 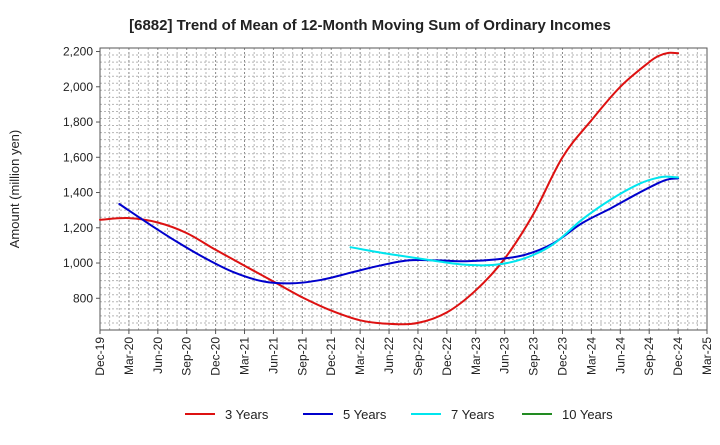 I want to click on x-tick-label: Mar-23, so click(x=476, y=356).